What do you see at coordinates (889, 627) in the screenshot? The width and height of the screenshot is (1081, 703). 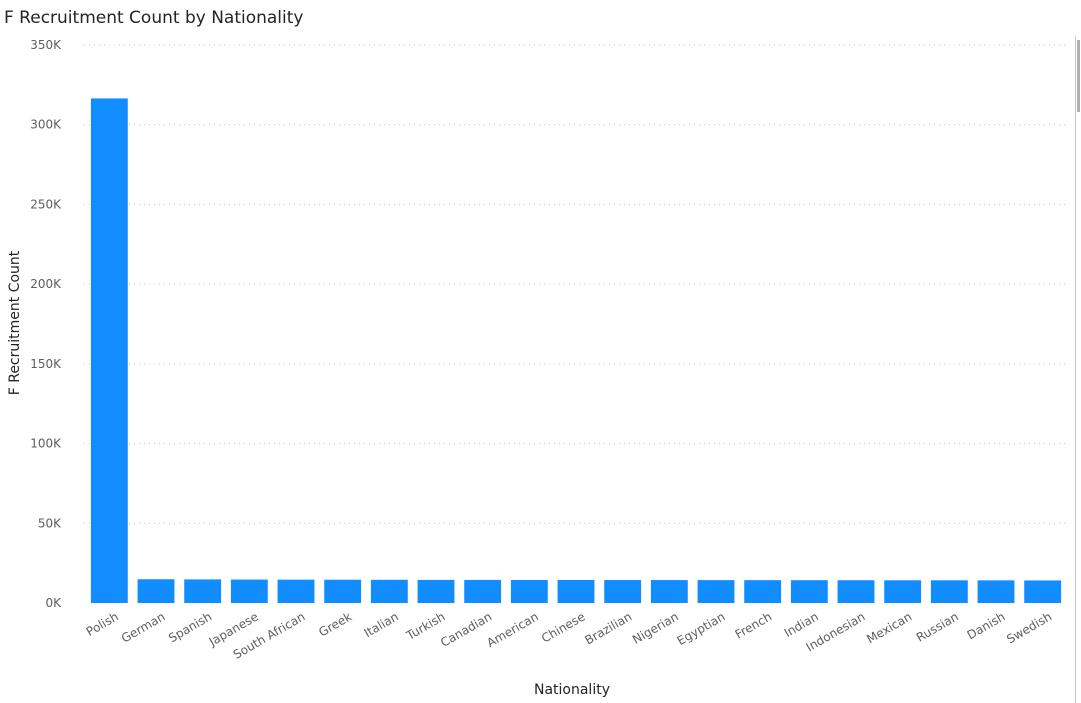 I see `x-tick-label: Mexican` at bounding box center [889, 627].